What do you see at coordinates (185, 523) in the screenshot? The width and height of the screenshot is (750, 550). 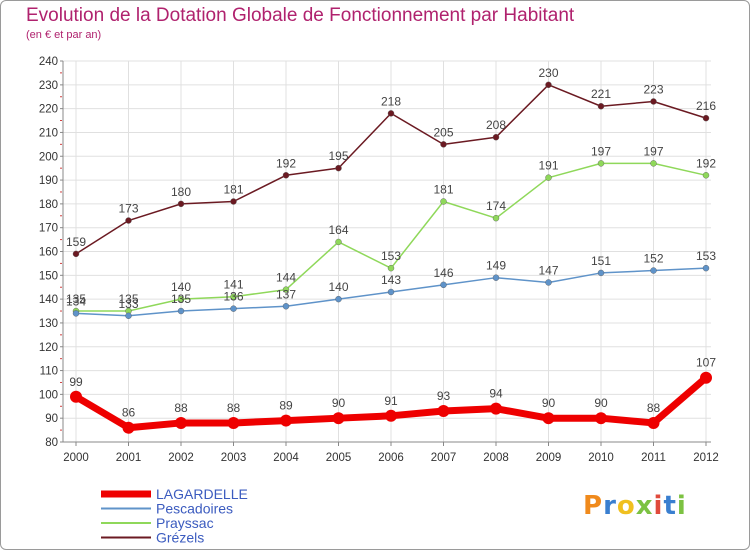 I see `legend-label: Prayssac` at bounding box center [185, 523].